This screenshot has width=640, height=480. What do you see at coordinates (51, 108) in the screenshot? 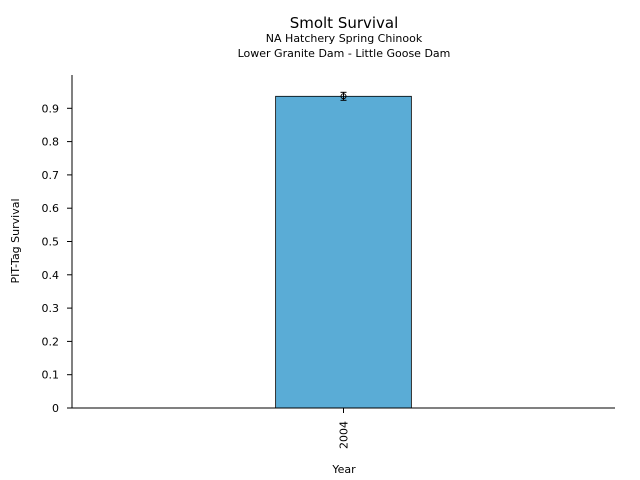
I see `y-tick-label: 0.9` at bounding box center [51, 108].